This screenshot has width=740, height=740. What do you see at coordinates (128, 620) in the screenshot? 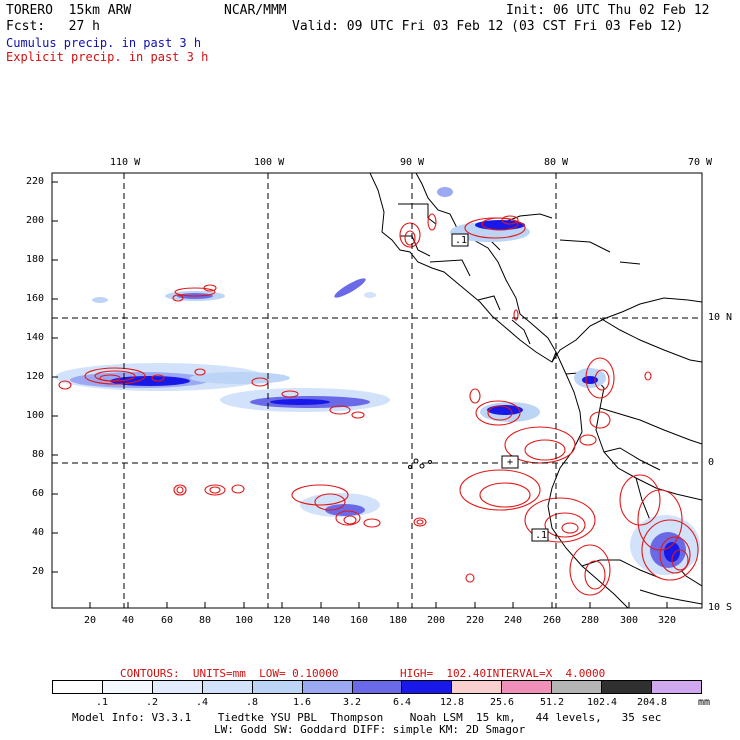
I see `x-tick-label: 40` at bounding box center [128, 620].